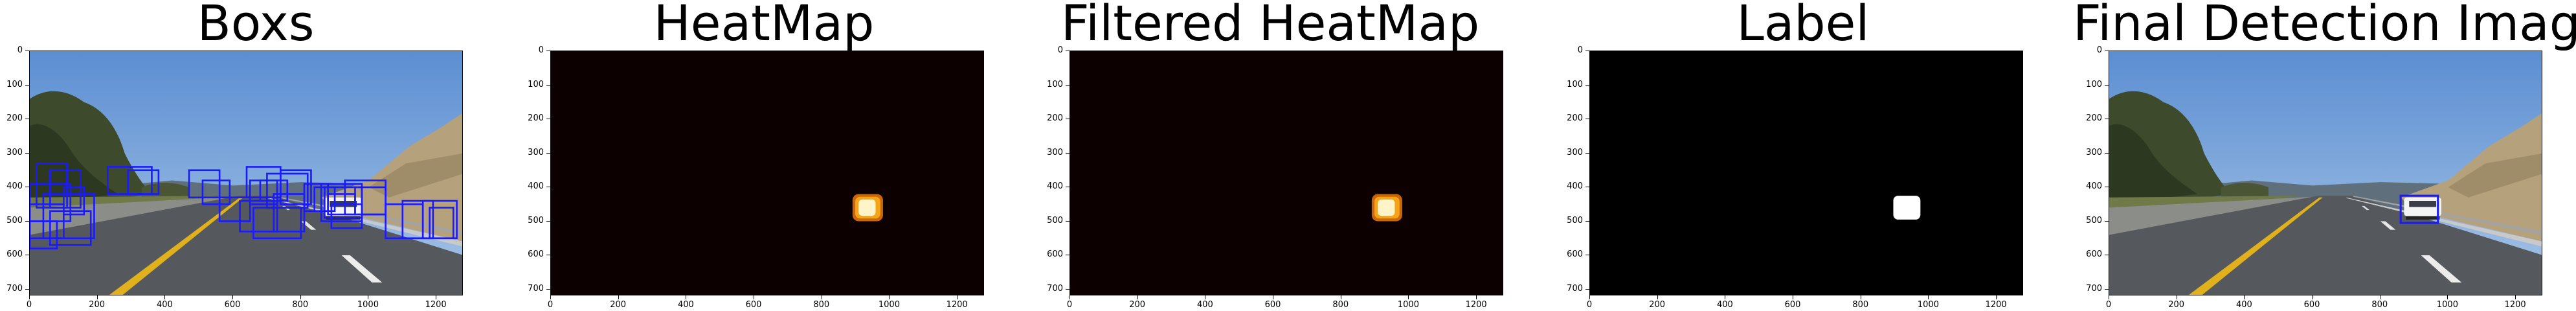 The width and height of the screenshot is (2576, 311). I want to click on label-blob, so click(1907, 208).